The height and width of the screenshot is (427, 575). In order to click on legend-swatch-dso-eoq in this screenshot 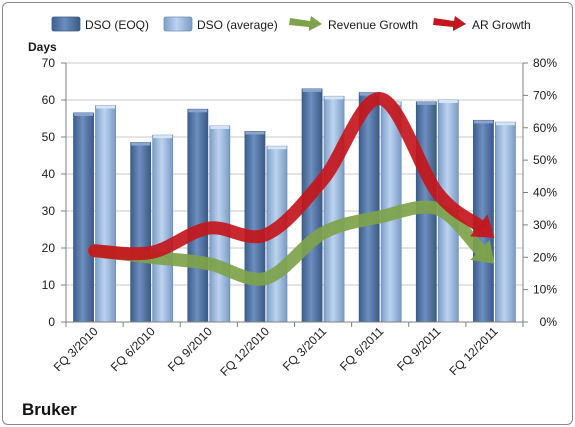, I will do `click(66, 24)`.